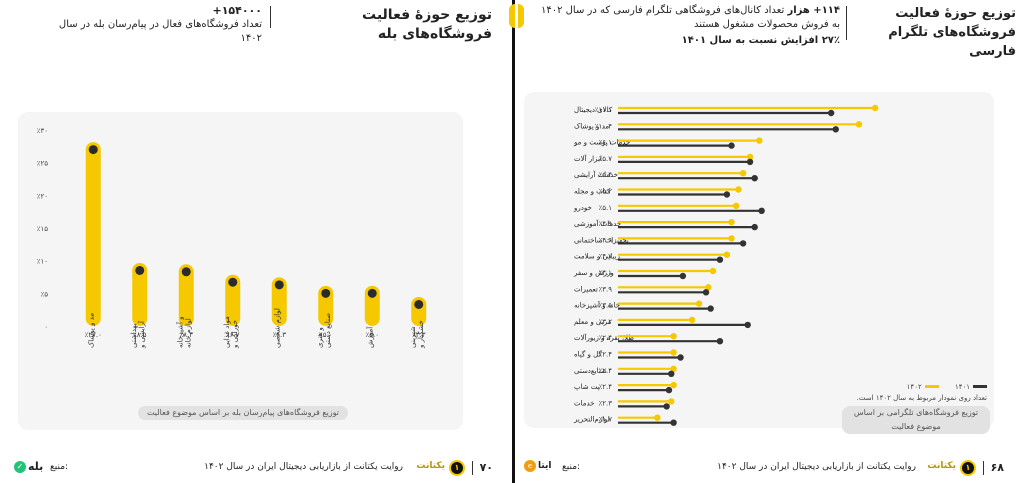  Describe the element at coordinates (179, 332) in the screenshot. I see `category-label-line: و آشپزخانه` at that location.